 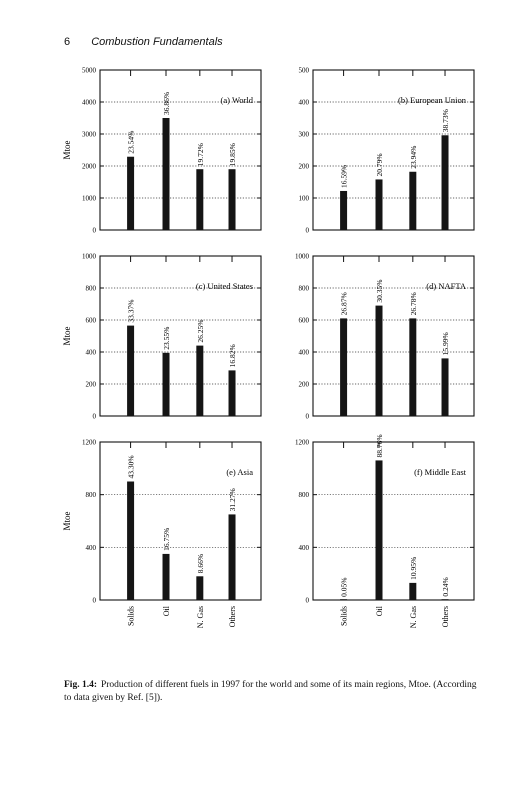 I want to click on x-tick-label: Oil, so click(x=166, y=610).